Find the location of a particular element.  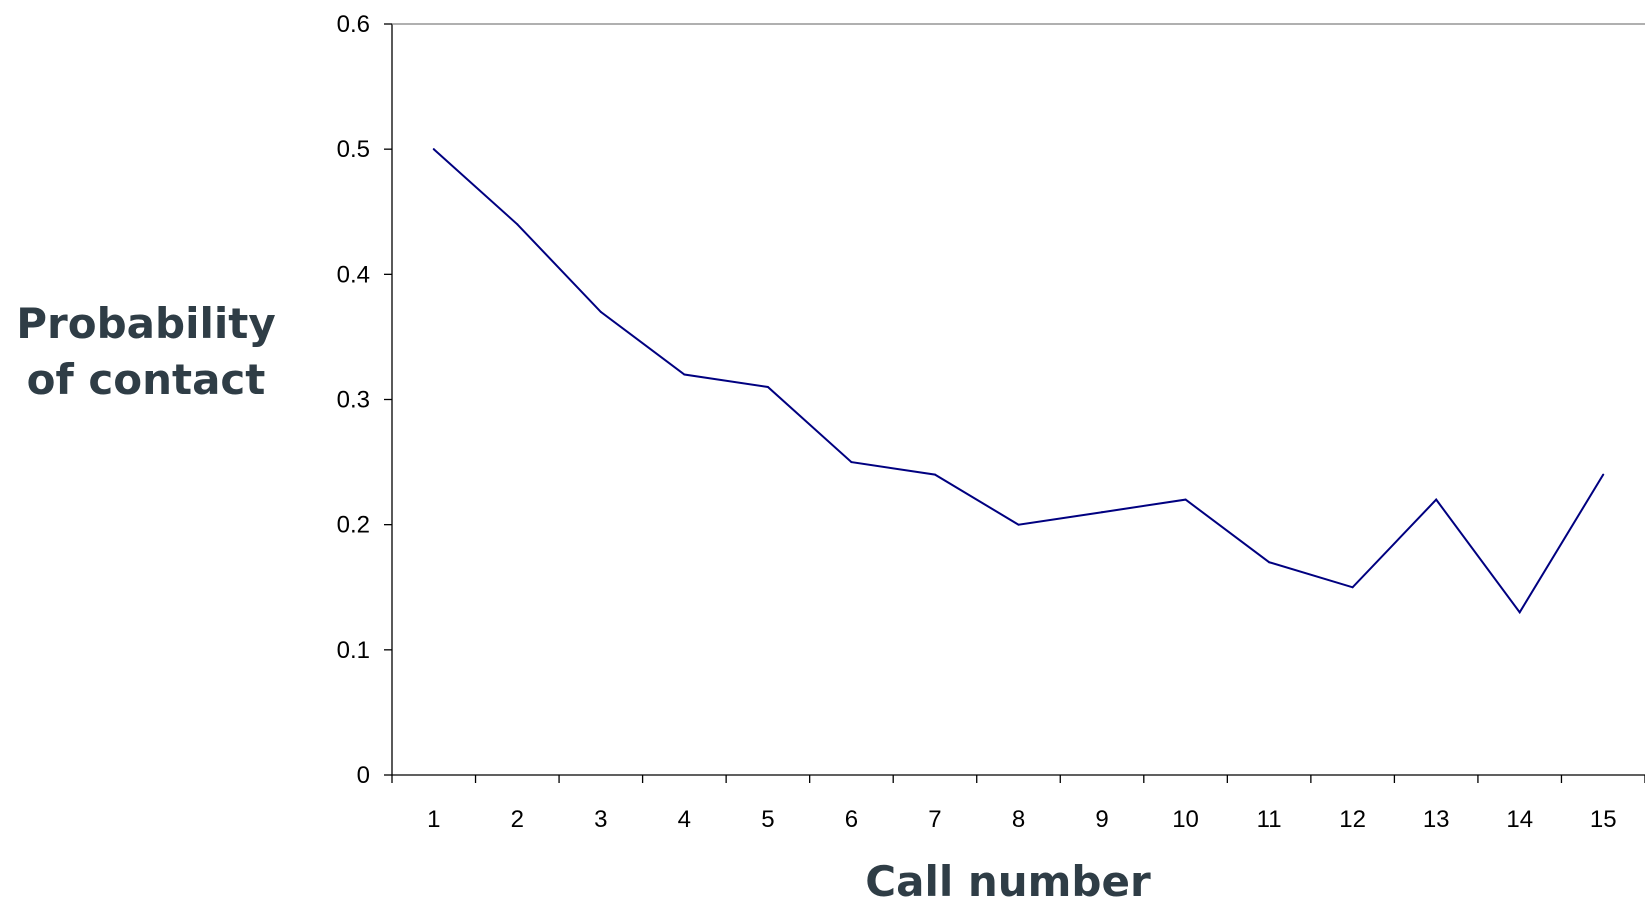

x-tick-label: 7 is located at coordinates (934, 819).